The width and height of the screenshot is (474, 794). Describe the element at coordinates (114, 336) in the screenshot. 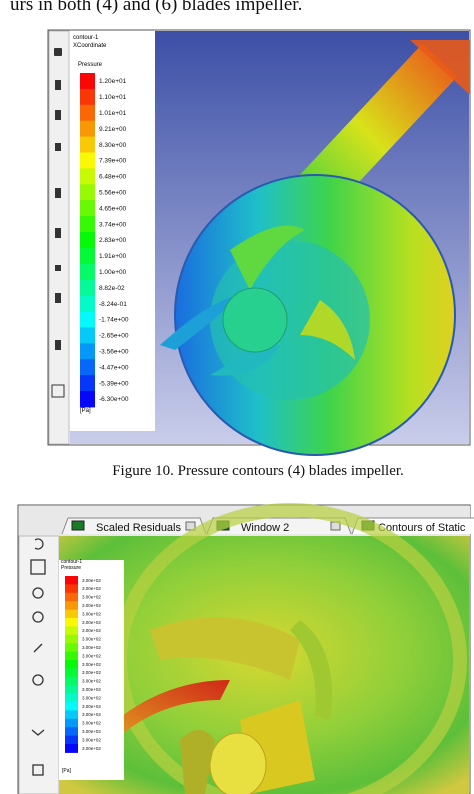

I see `legend-level: -2.65e+00` at that location.